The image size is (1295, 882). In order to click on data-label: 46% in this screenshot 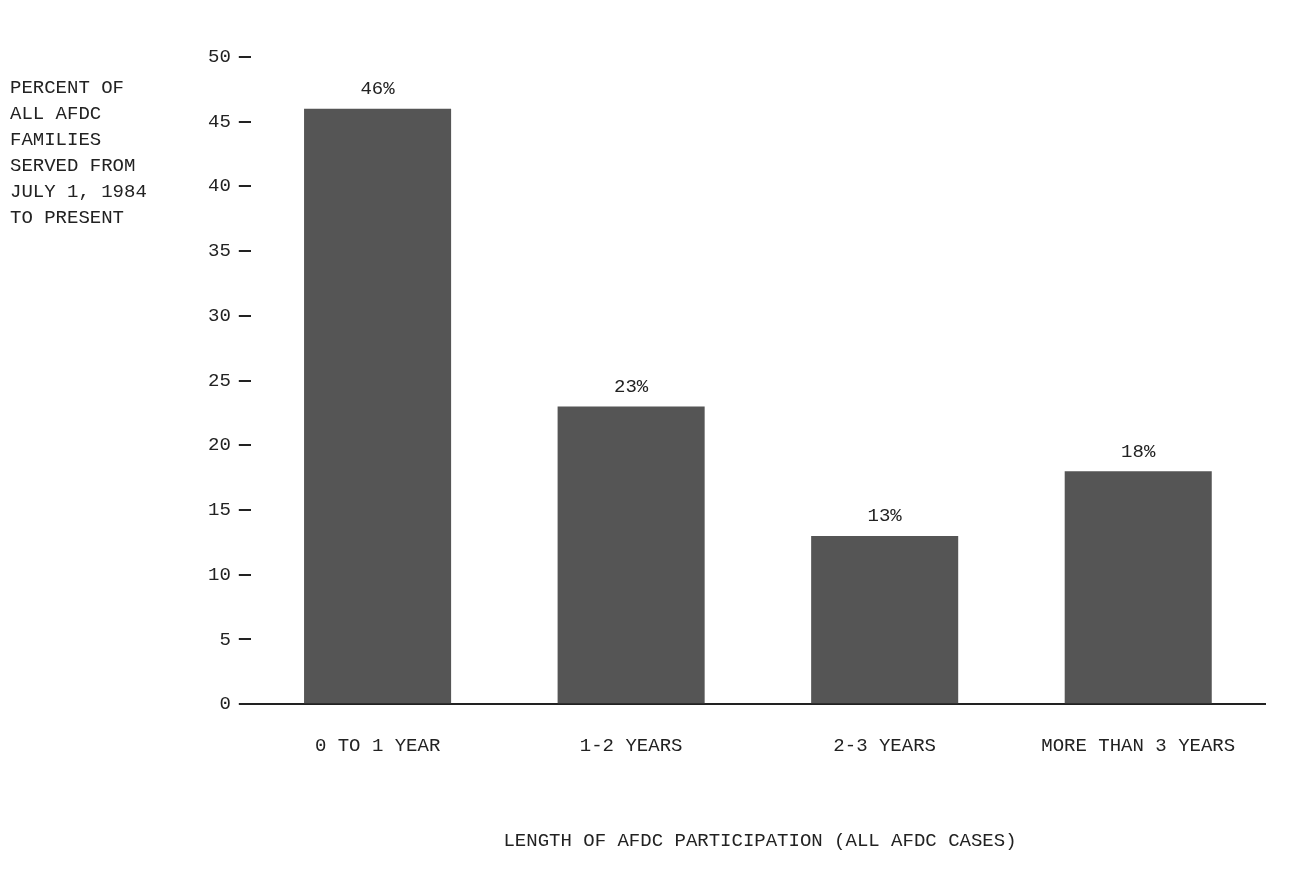, I will do `click(378, 89)`.